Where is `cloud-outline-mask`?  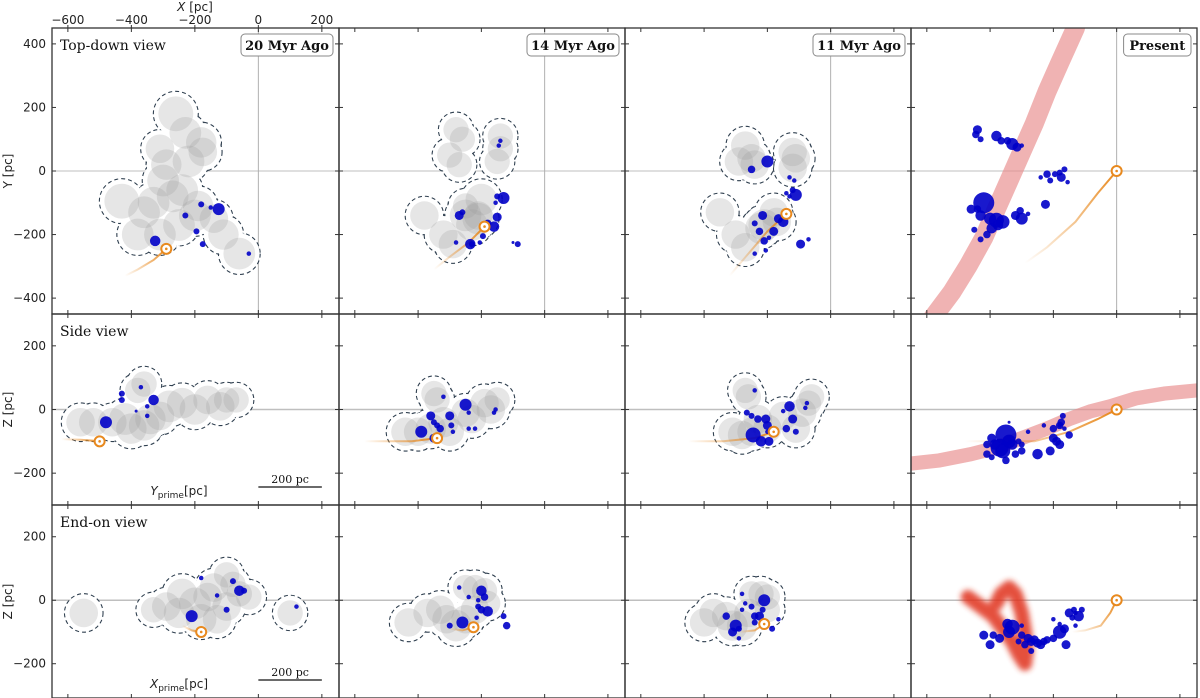 cloud-outline-mask is located at coordinates (186, 598).